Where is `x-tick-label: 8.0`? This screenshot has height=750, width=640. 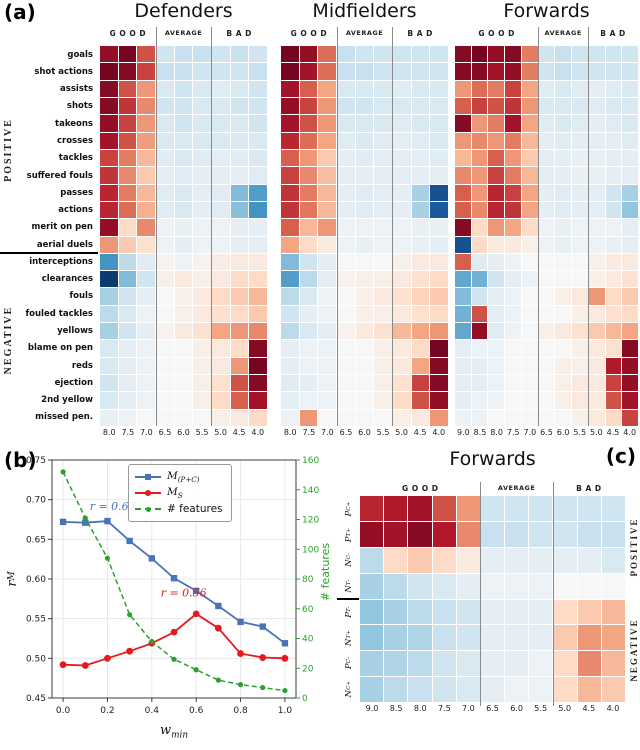
x-tick-label: 8.0 is located at coordinates (290, 432).